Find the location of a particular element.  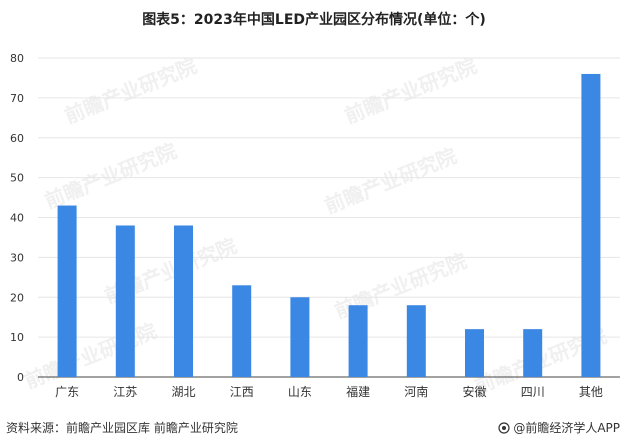

y-tick-label: 0 is located at coordinates (20, 377).